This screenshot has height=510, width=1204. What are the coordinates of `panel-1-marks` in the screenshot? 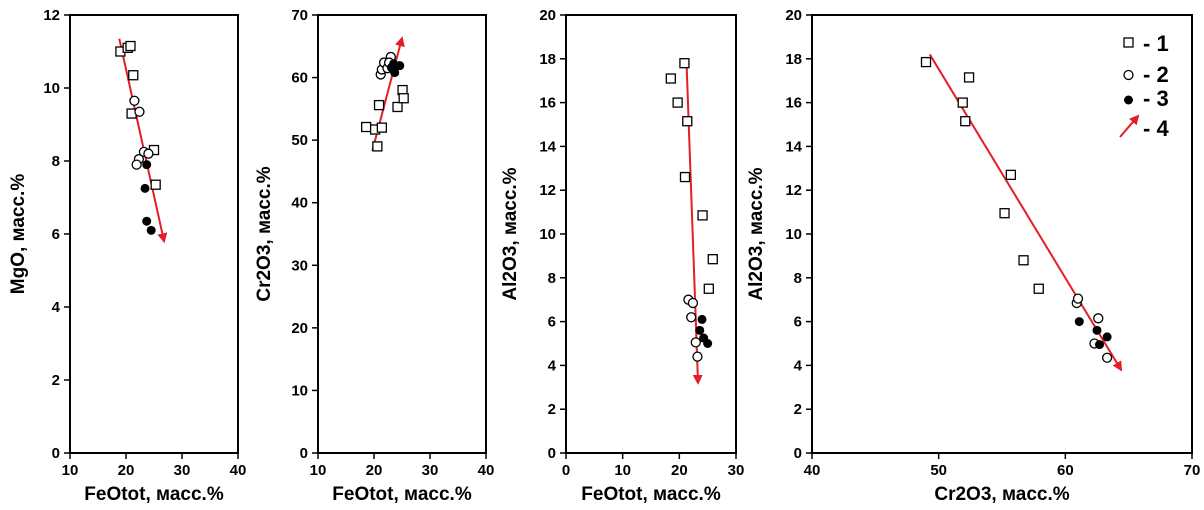 It's located at (141, 141).